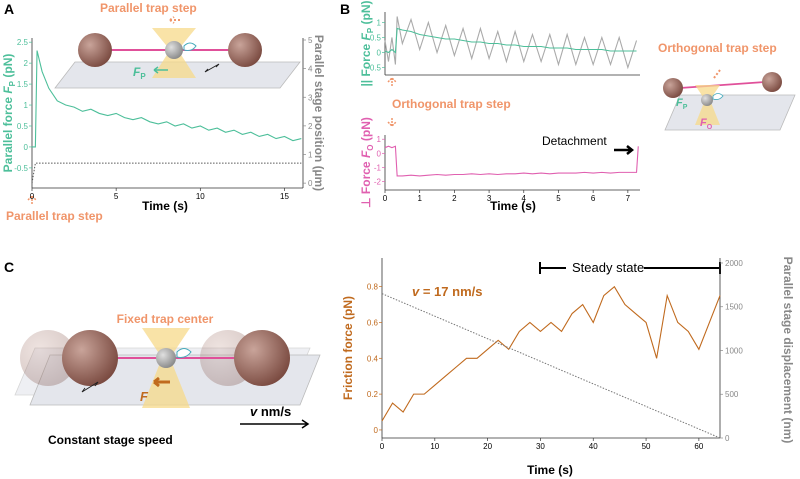 The width and height of the screenshot is (800, 479). Describe the element at coordinates (9, 267) in the screenshot. I see `panel-letter: C` at that location.